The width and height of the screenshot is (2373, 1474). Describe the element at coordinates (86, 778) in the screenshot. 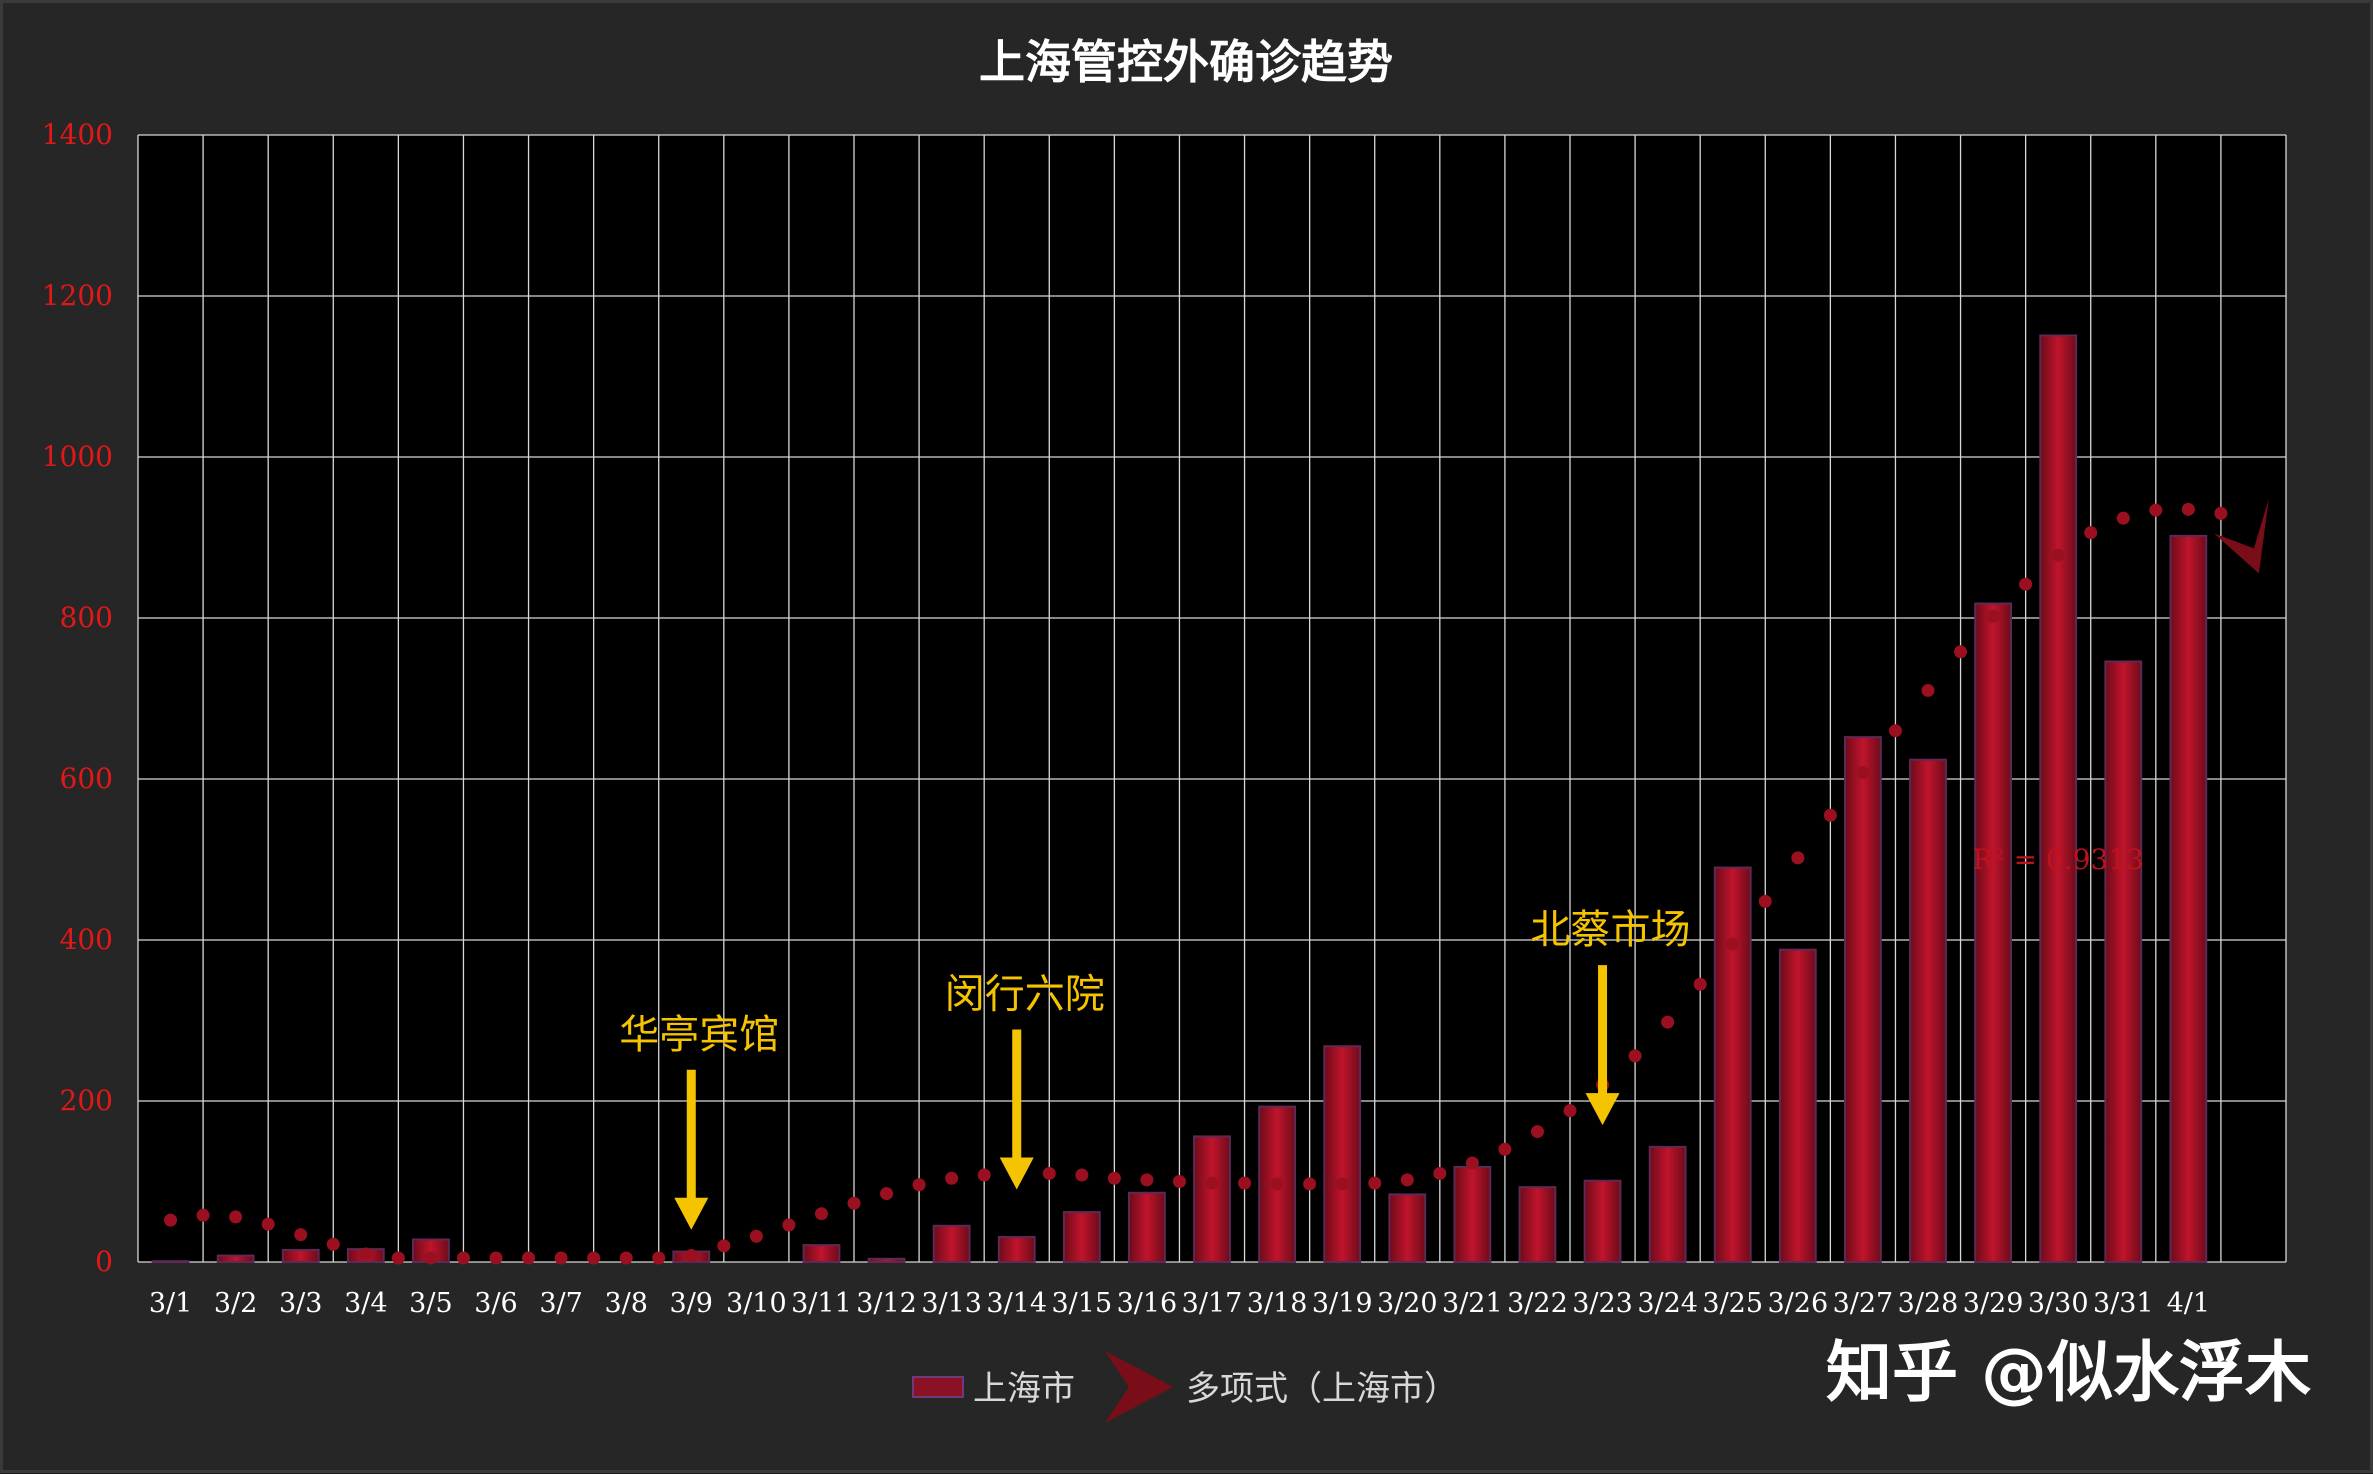

I see `y-tick-label: 600` at that location.